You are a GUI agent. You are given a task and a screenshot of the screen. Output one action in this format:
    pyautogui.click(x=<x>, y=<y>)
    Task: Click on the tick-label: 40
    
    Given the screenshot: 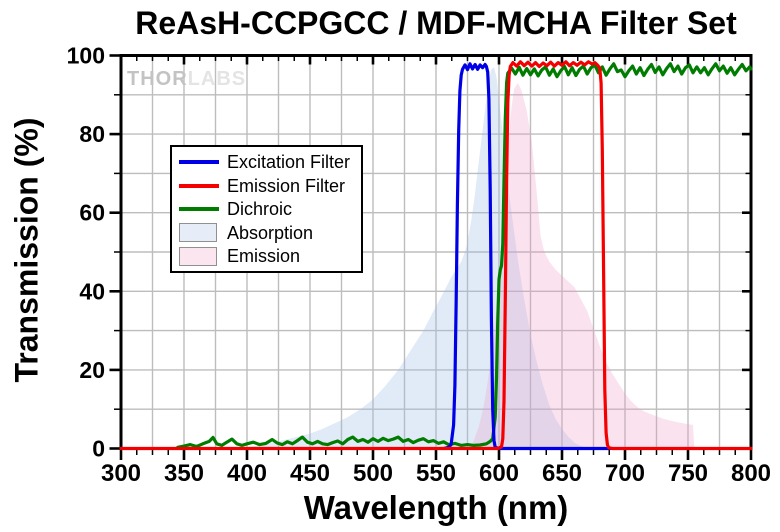 What is the action you would take?
    pyautogui.click(x=92, y=291)
    